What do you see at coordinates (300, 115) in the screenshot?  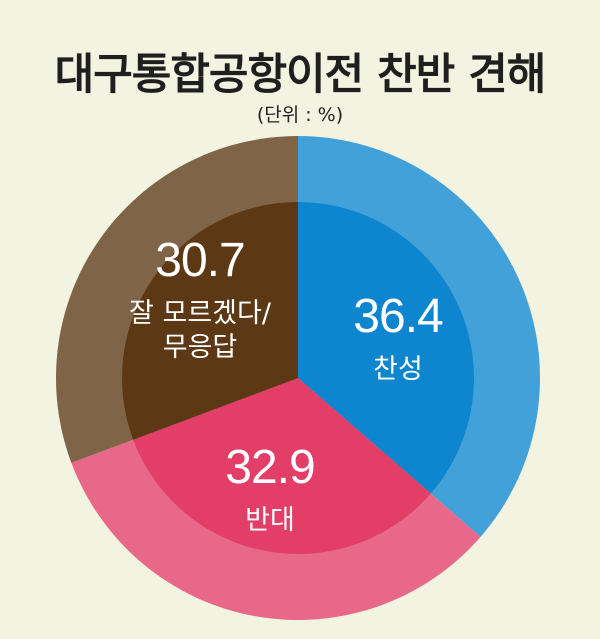 I see `unit-label: (단위 : %)` at bounding box center [300, 115].